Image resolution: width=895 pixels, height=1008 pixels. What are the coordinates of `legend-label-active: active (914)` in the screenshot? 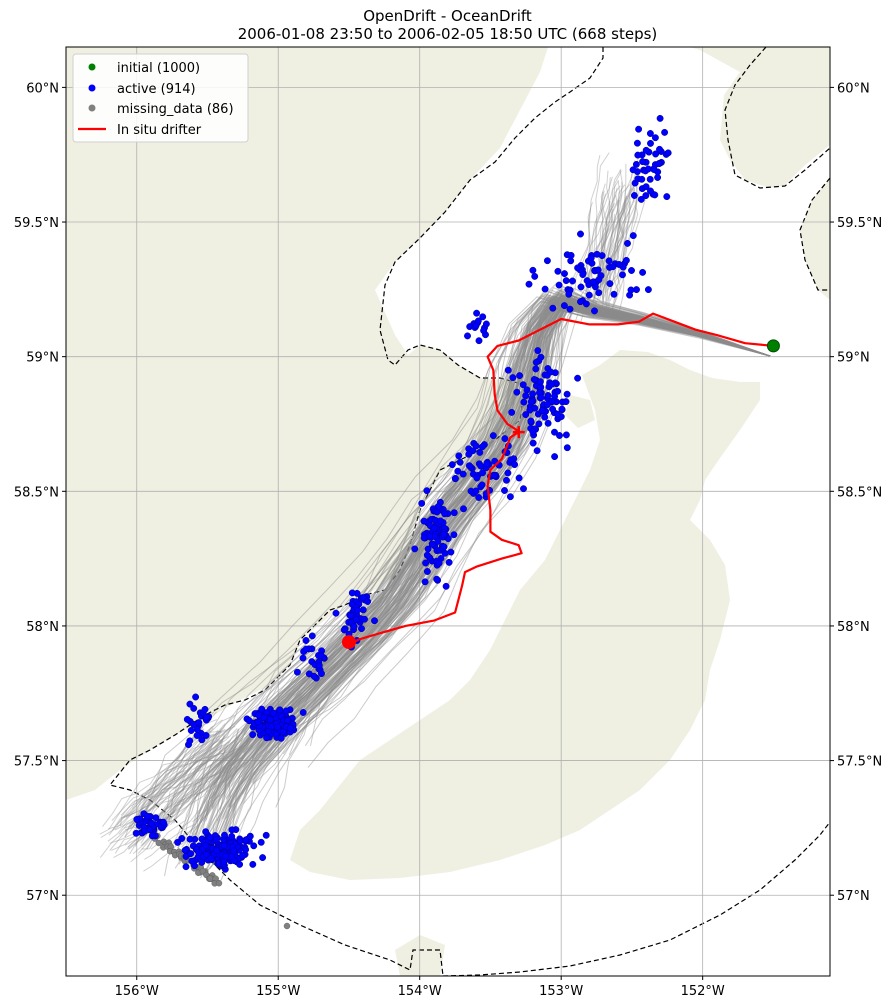 It's located at (156, 89).